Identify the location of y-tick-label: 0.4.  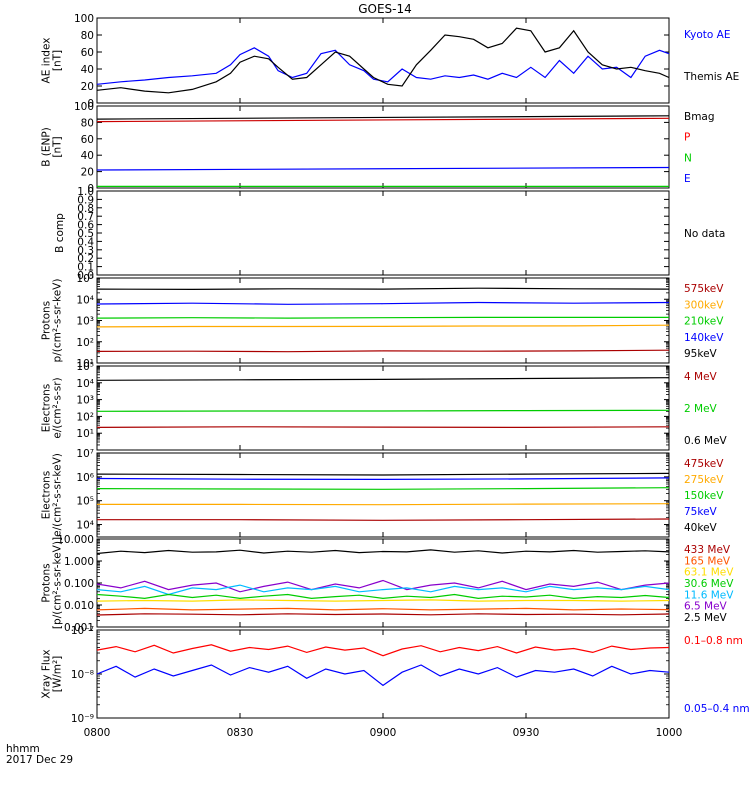
(85, 242).